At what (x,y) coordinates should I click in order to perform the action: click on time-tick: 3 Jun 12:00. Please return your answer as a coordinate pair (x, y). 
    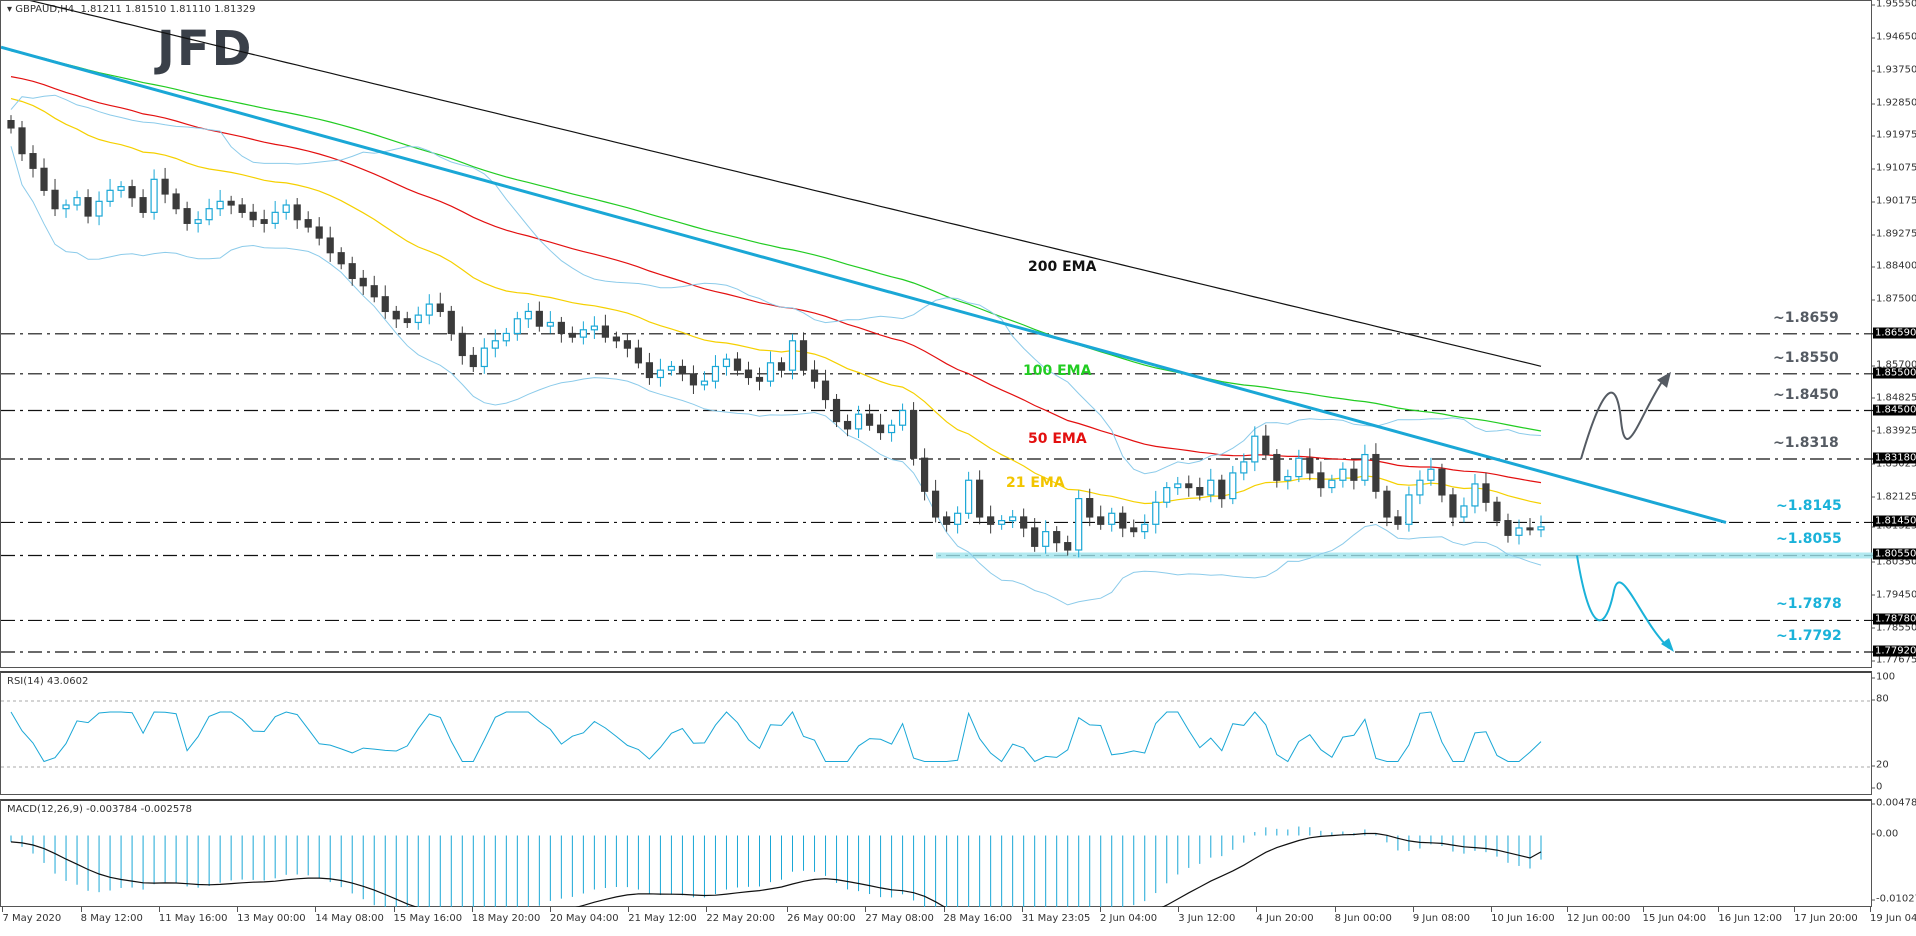
    Looking at the image, I should click on (1207, 915).